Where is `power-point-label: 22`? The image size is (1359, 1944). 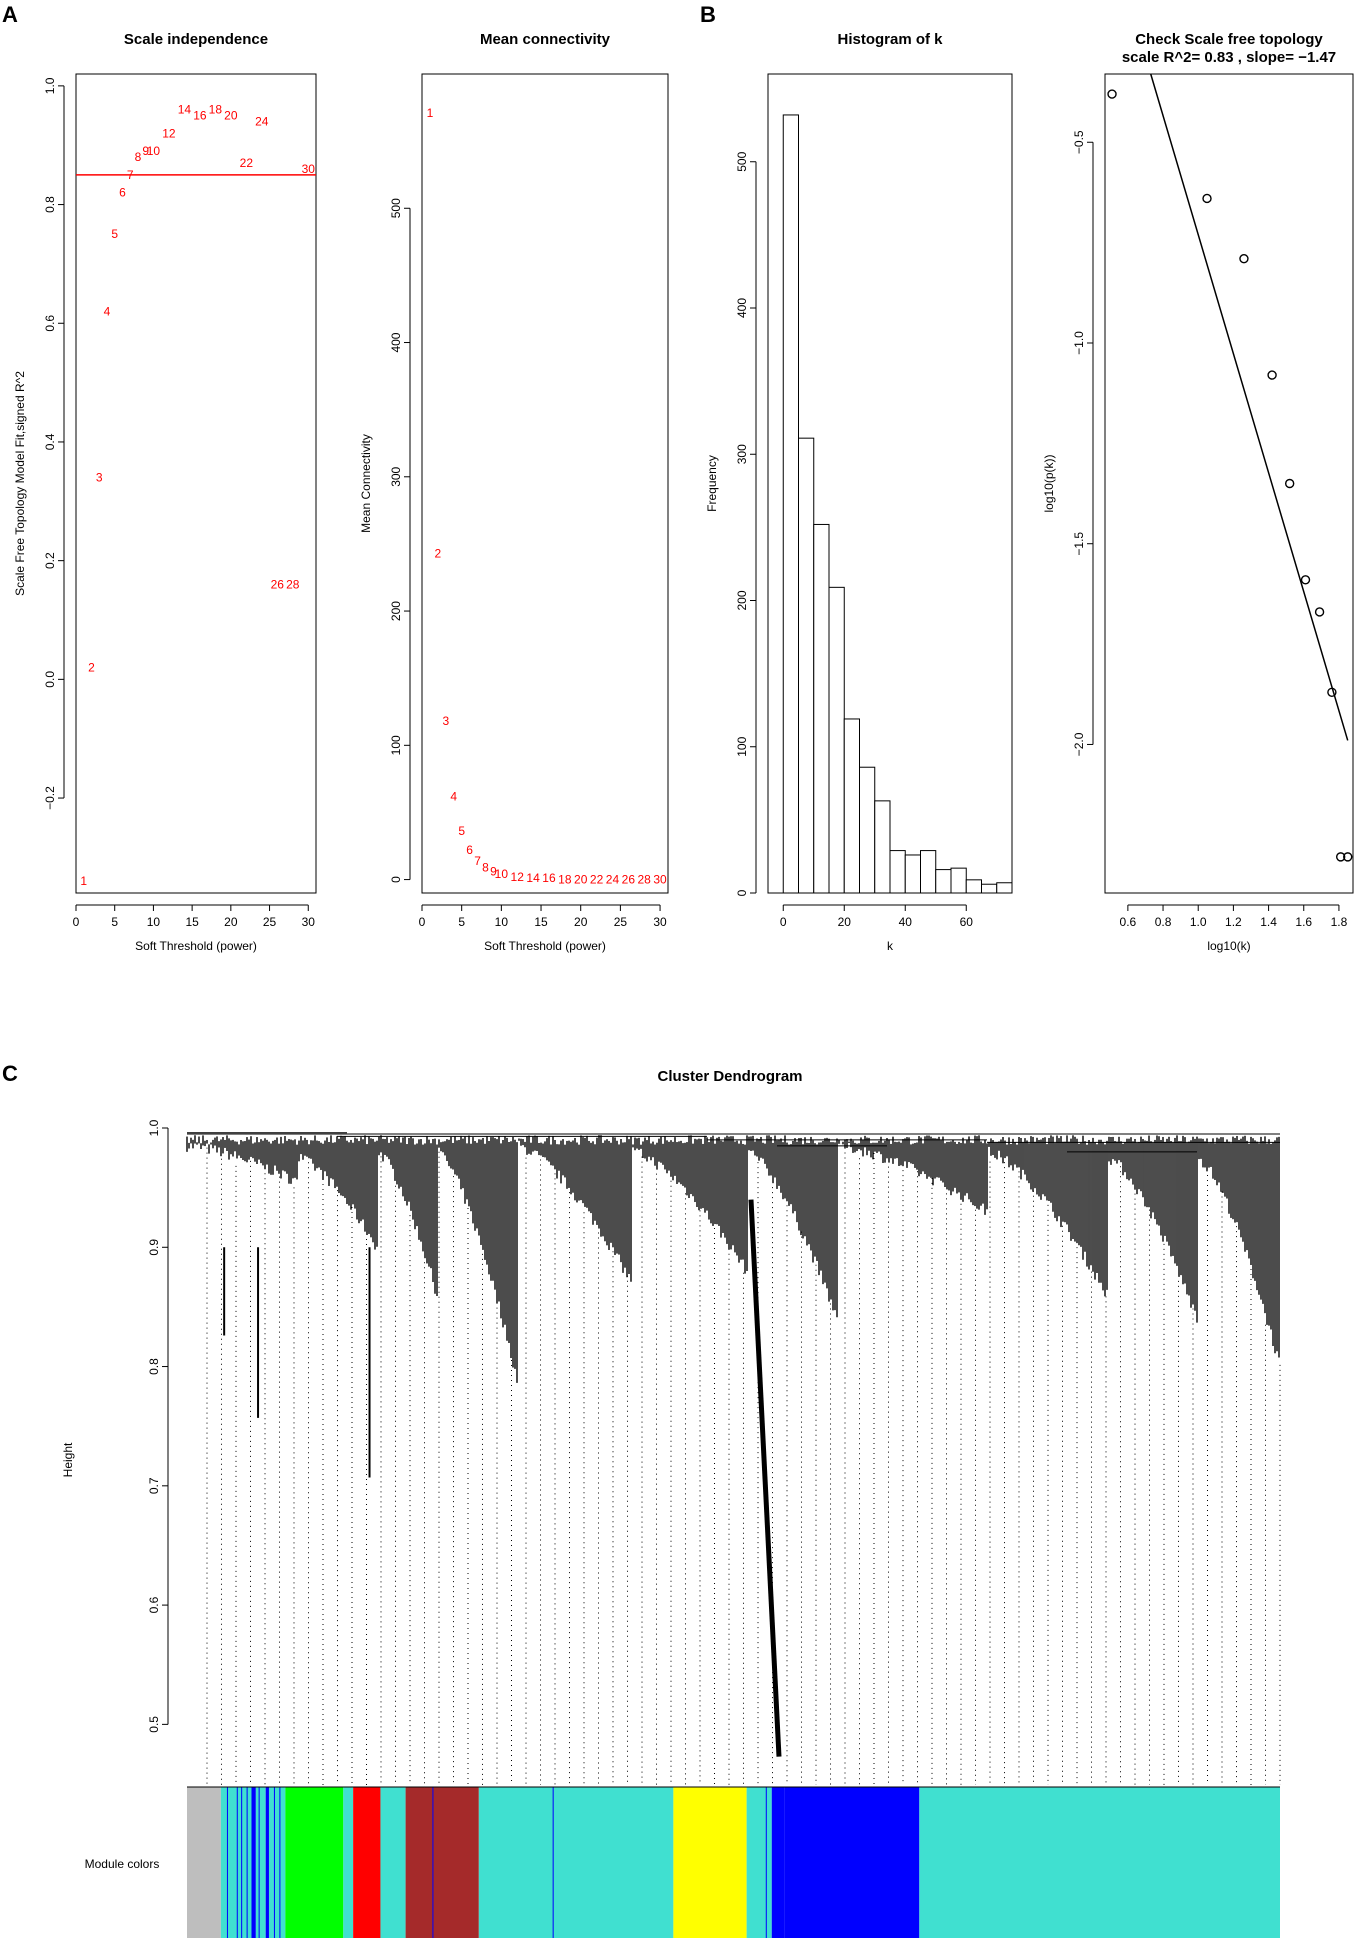 power-point-label: 22 is located at coordinates (597, 880).